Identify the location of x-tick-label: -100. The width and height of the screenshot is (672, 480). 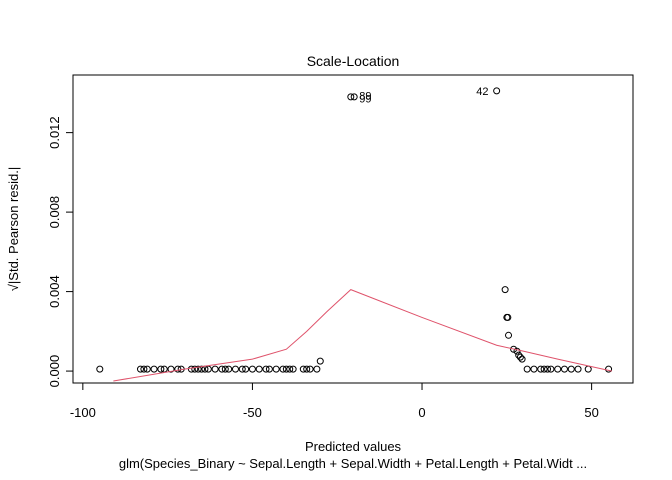
(83, 412).